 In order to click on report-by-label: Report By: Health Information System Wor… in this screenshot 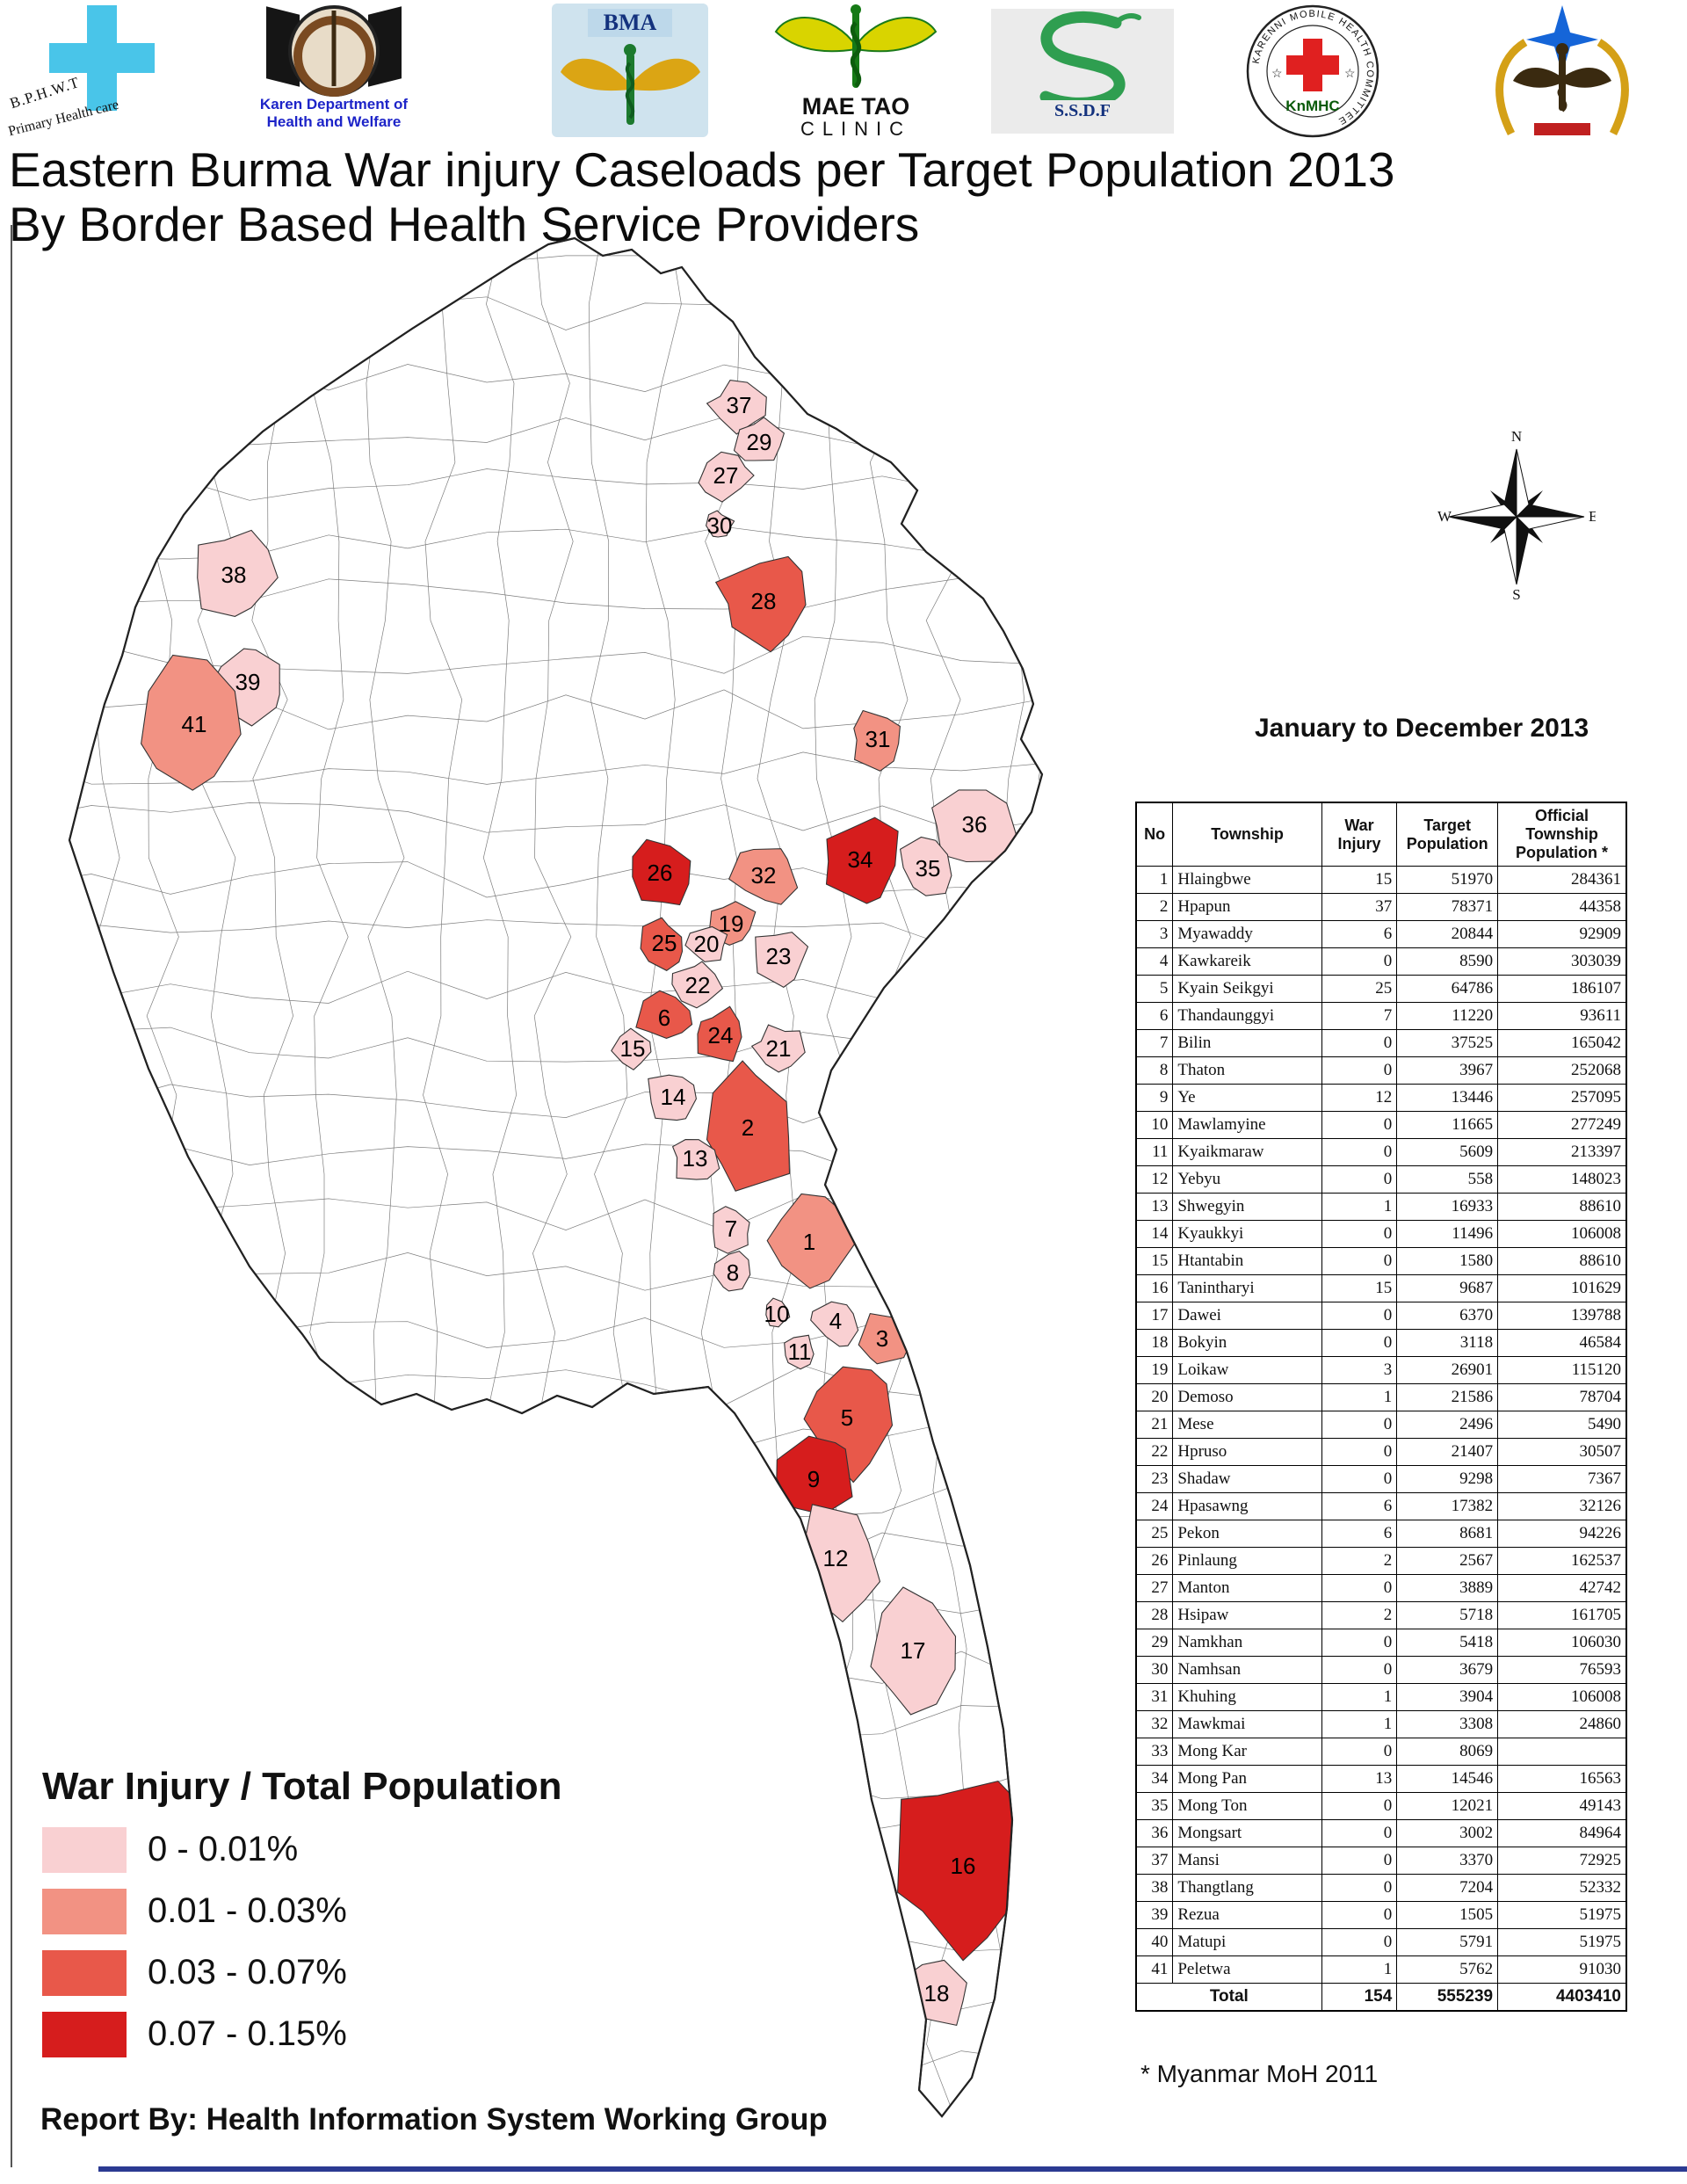, I will do `click(434, 2119)`.